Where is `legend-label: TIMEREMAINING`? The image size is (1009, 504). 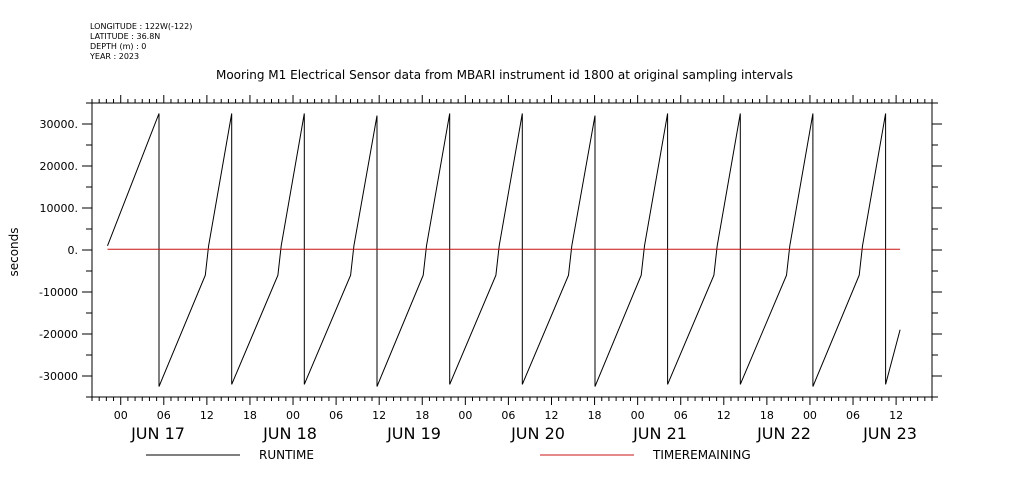 legend-label: TIMEREMAINING is located at coordinates (701, 455).